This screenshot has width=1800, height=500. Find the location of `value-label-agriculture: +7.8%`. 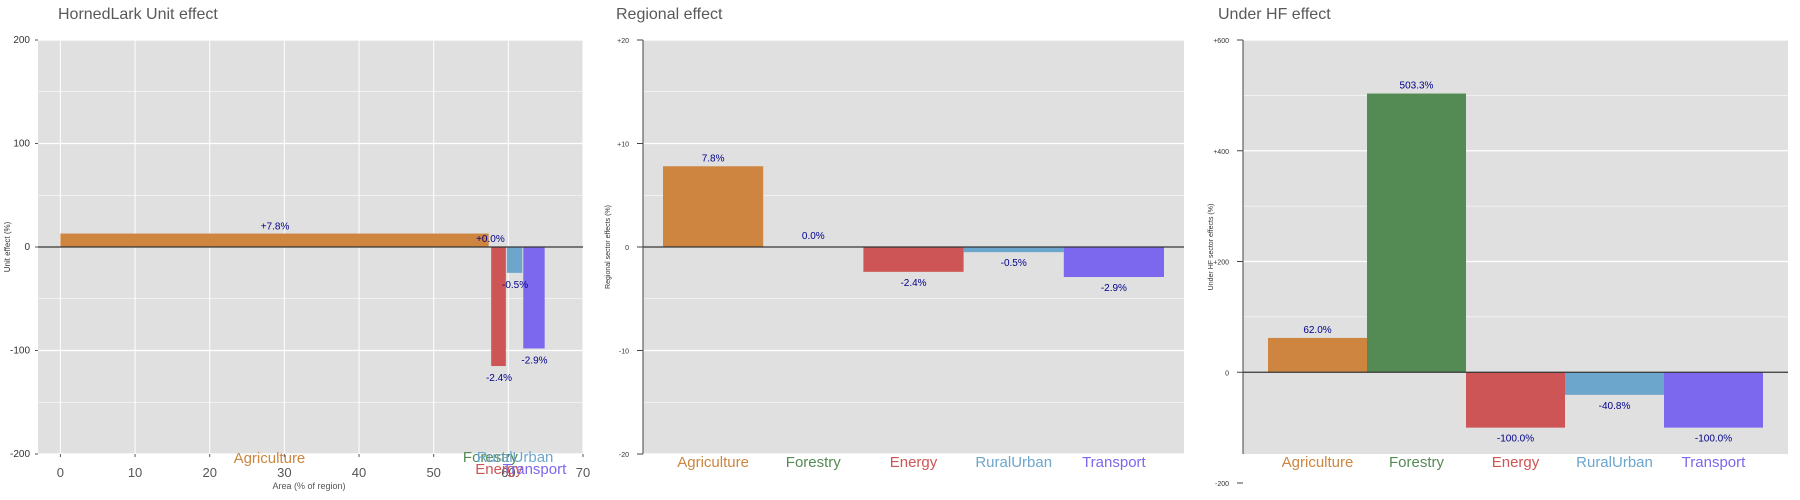

value-label-agriculture: +7.8% is located at coordinates (275, 227).